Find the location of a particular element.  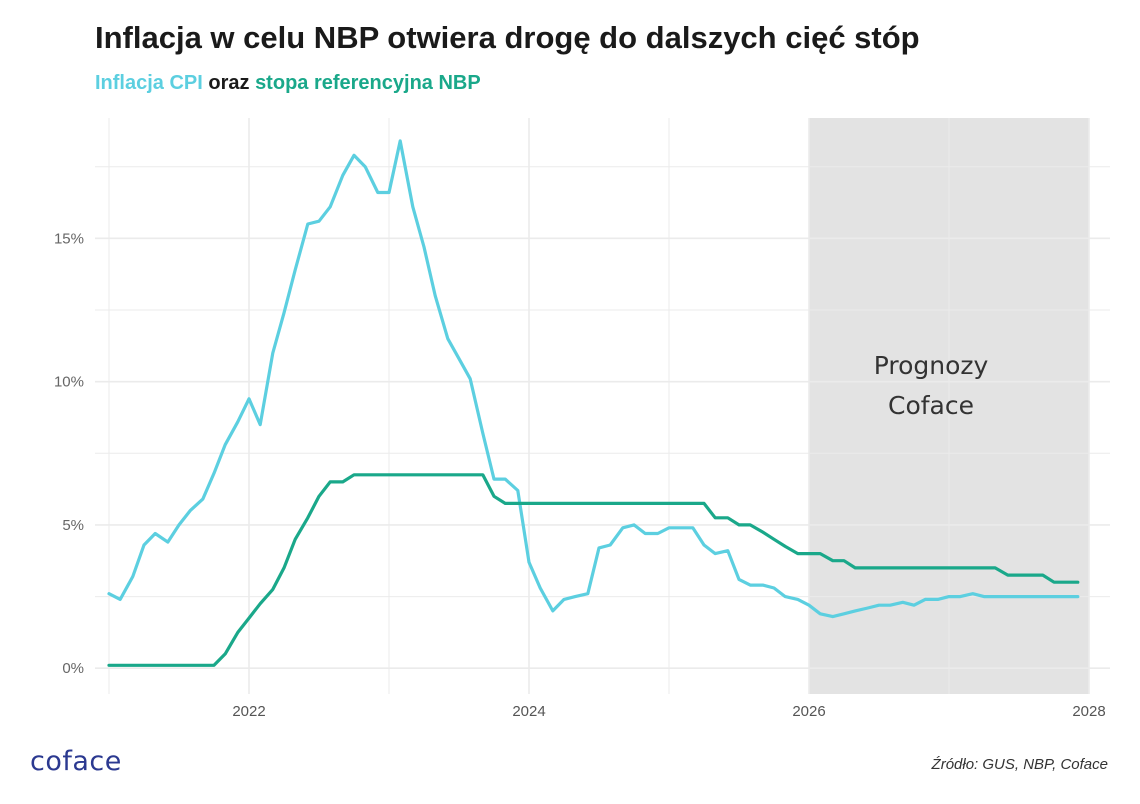

y-tick-label: 10% is located at coordinates (69, 382).